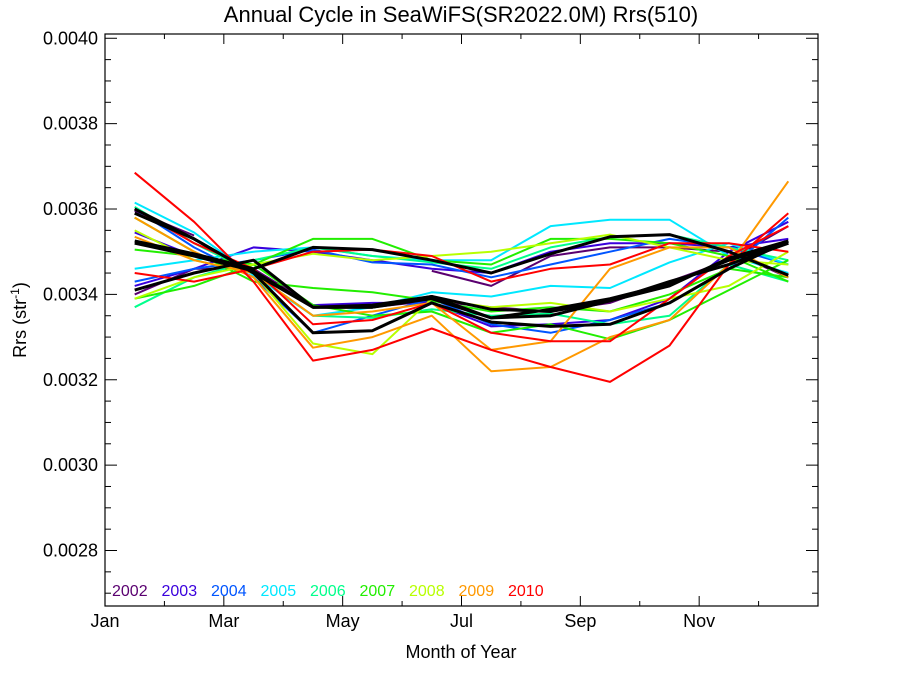  I want to click on x-tick-label: Jul, so click(461, 621).